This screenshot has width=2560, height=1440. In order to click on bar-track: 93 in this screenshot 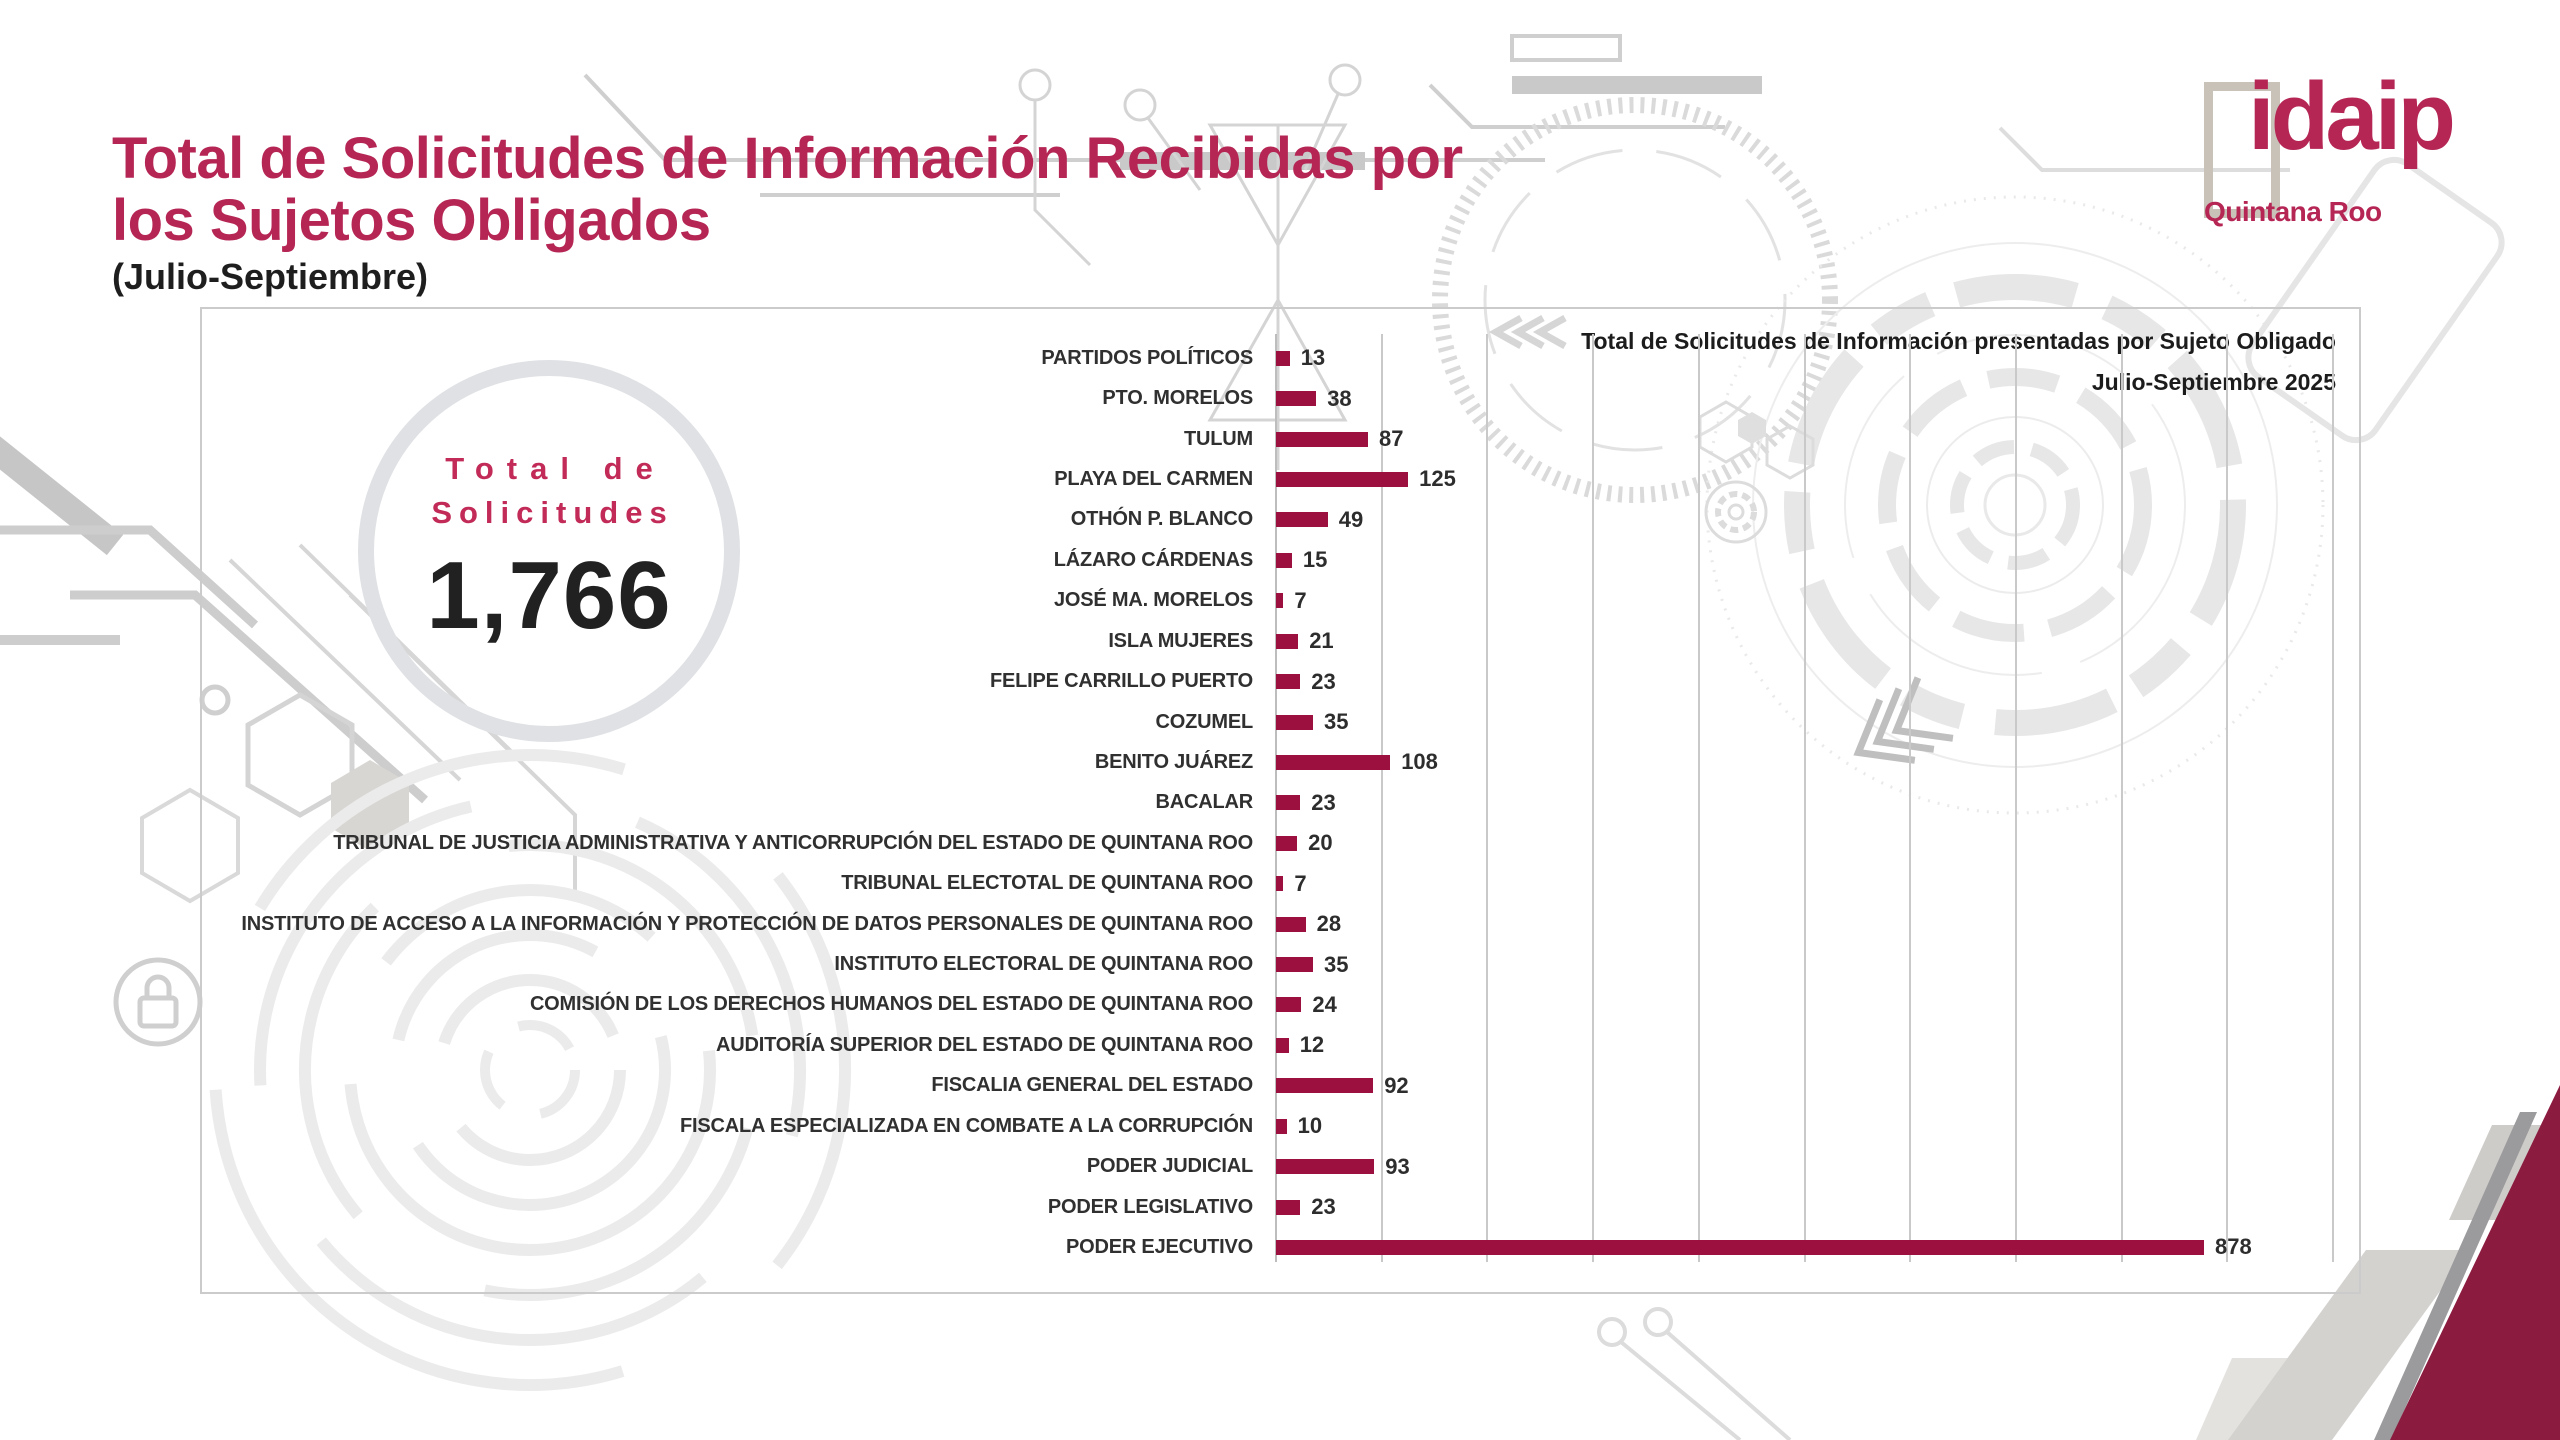, I will do `click(1808, 1166)`.